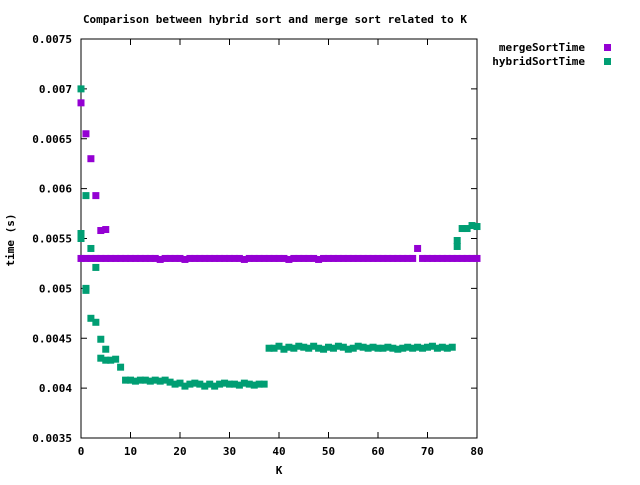 The image size is (640, 485). I want to click on x-tick-label: 40, so click(278, 451).